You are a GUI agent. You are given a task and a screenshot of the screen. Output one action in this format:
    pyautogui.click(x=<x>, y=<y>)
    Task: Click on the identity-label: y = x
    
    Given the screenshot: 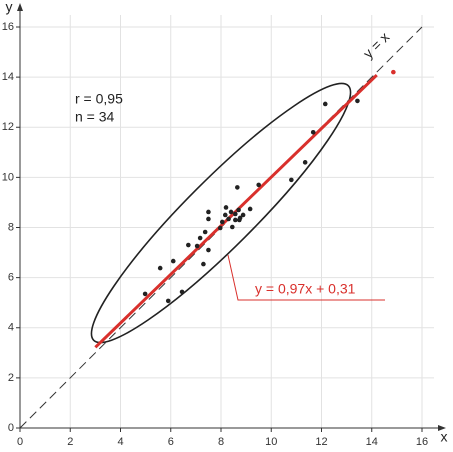 What is the action you would take?
    pyautogui.click(x=376, y=45)
    